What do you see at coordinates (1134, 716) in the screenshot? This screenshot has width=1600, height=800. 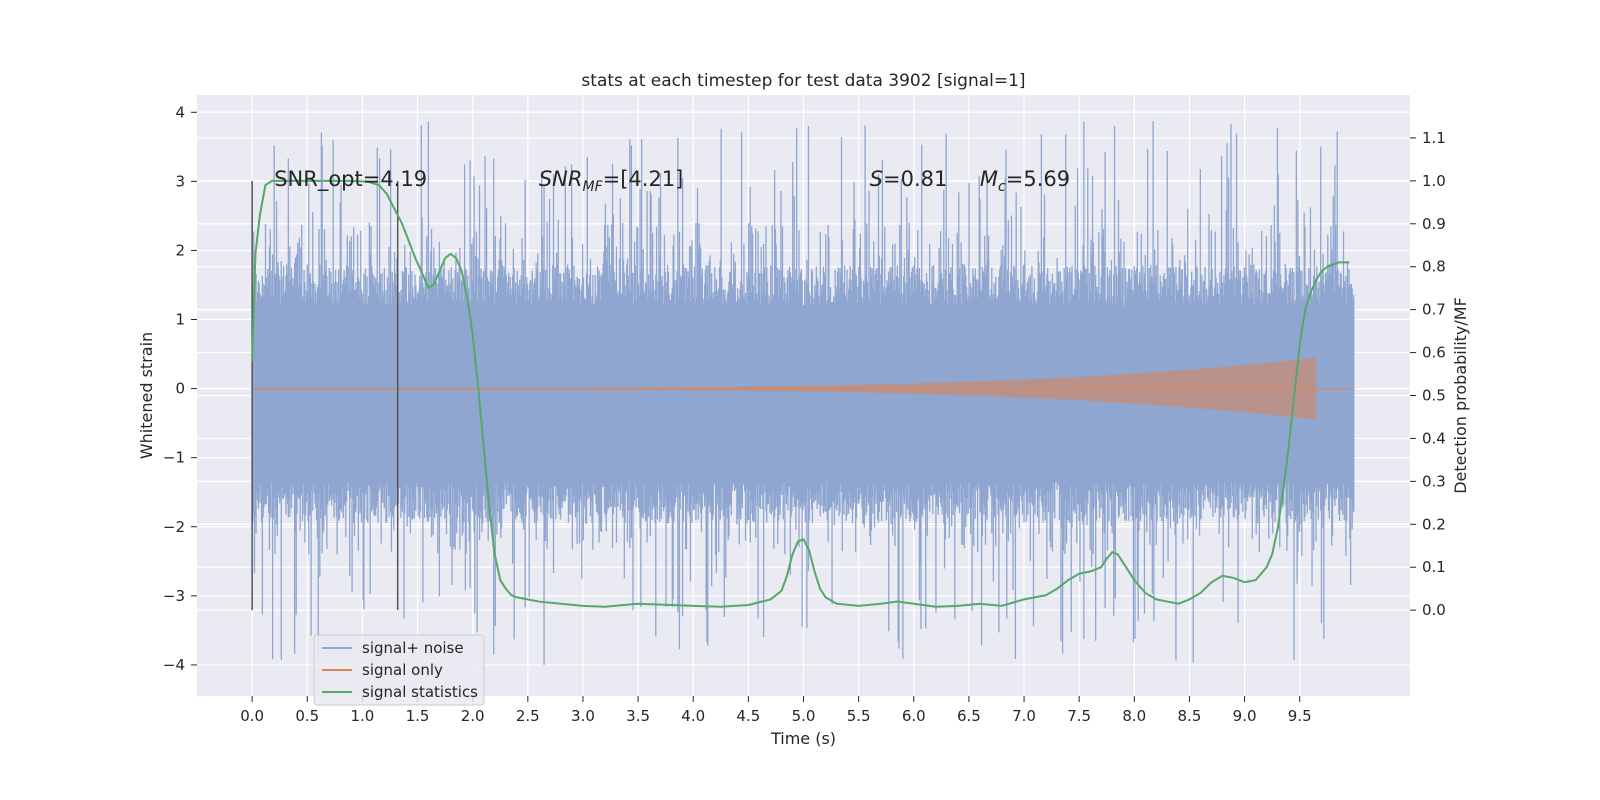 I see `x-tick-label: 8.0` at bounding box center [1134, 716].